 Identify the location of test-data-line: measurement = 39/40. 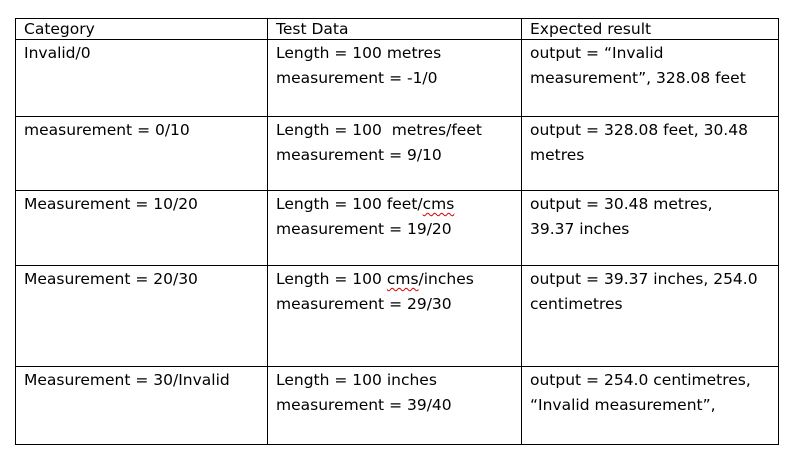
(364, 405).